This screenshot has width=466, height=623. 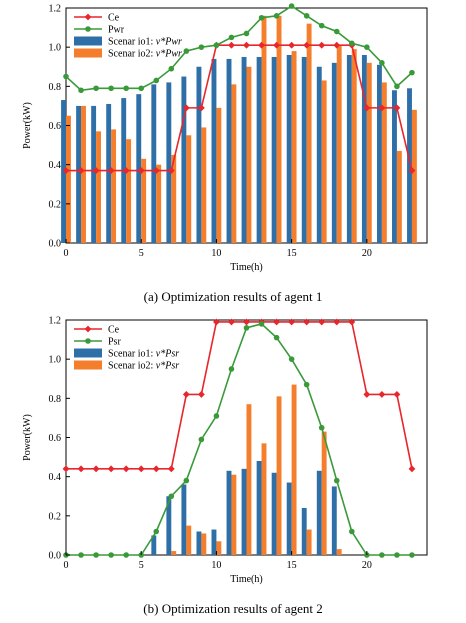 I want to click on x-tick-label-2: 10, so click(x=216, y=253).